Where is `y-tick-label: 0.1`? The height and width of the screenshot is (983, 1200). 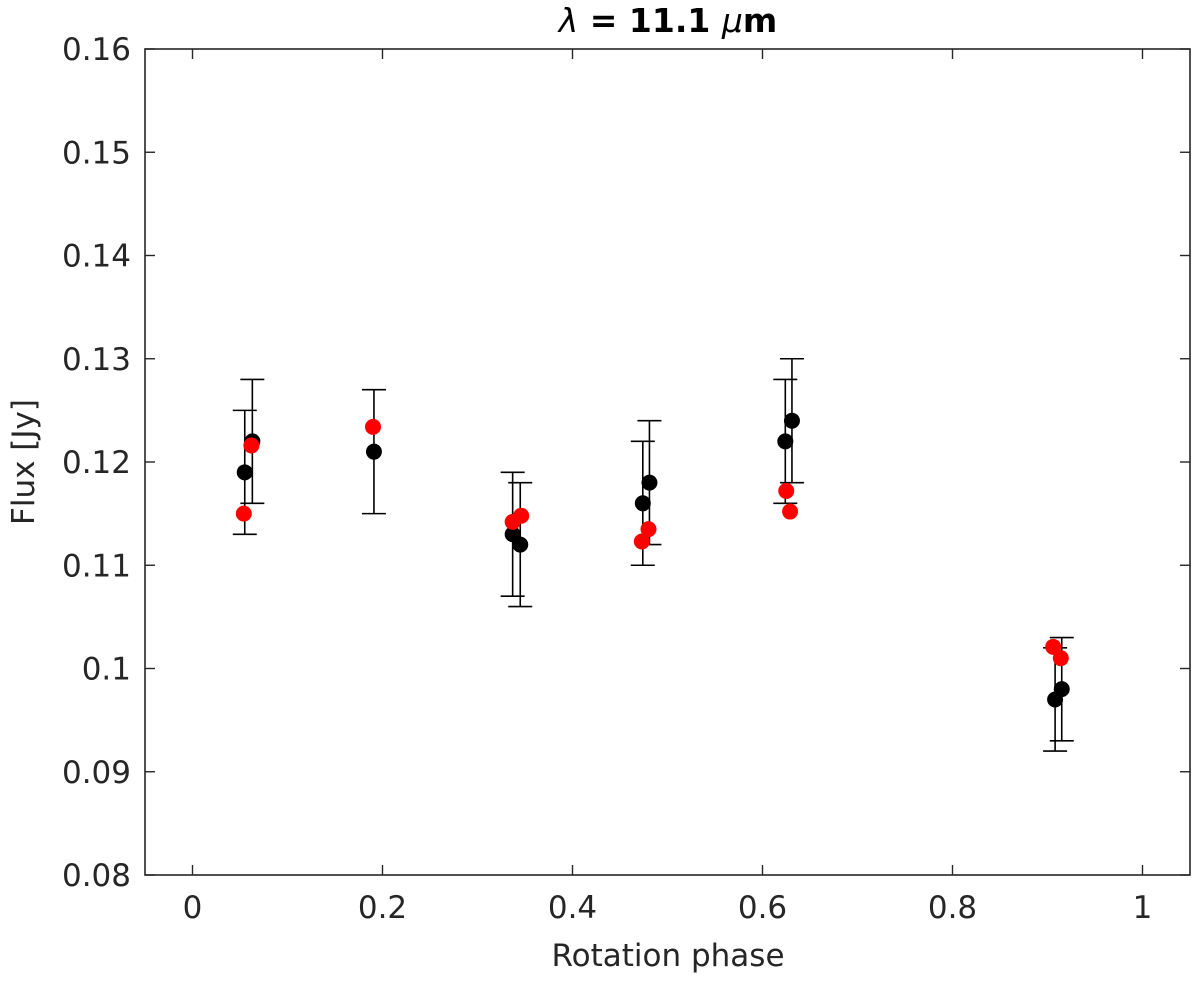 y-tick-label: 0.1 is located at coordinates (106, 670).